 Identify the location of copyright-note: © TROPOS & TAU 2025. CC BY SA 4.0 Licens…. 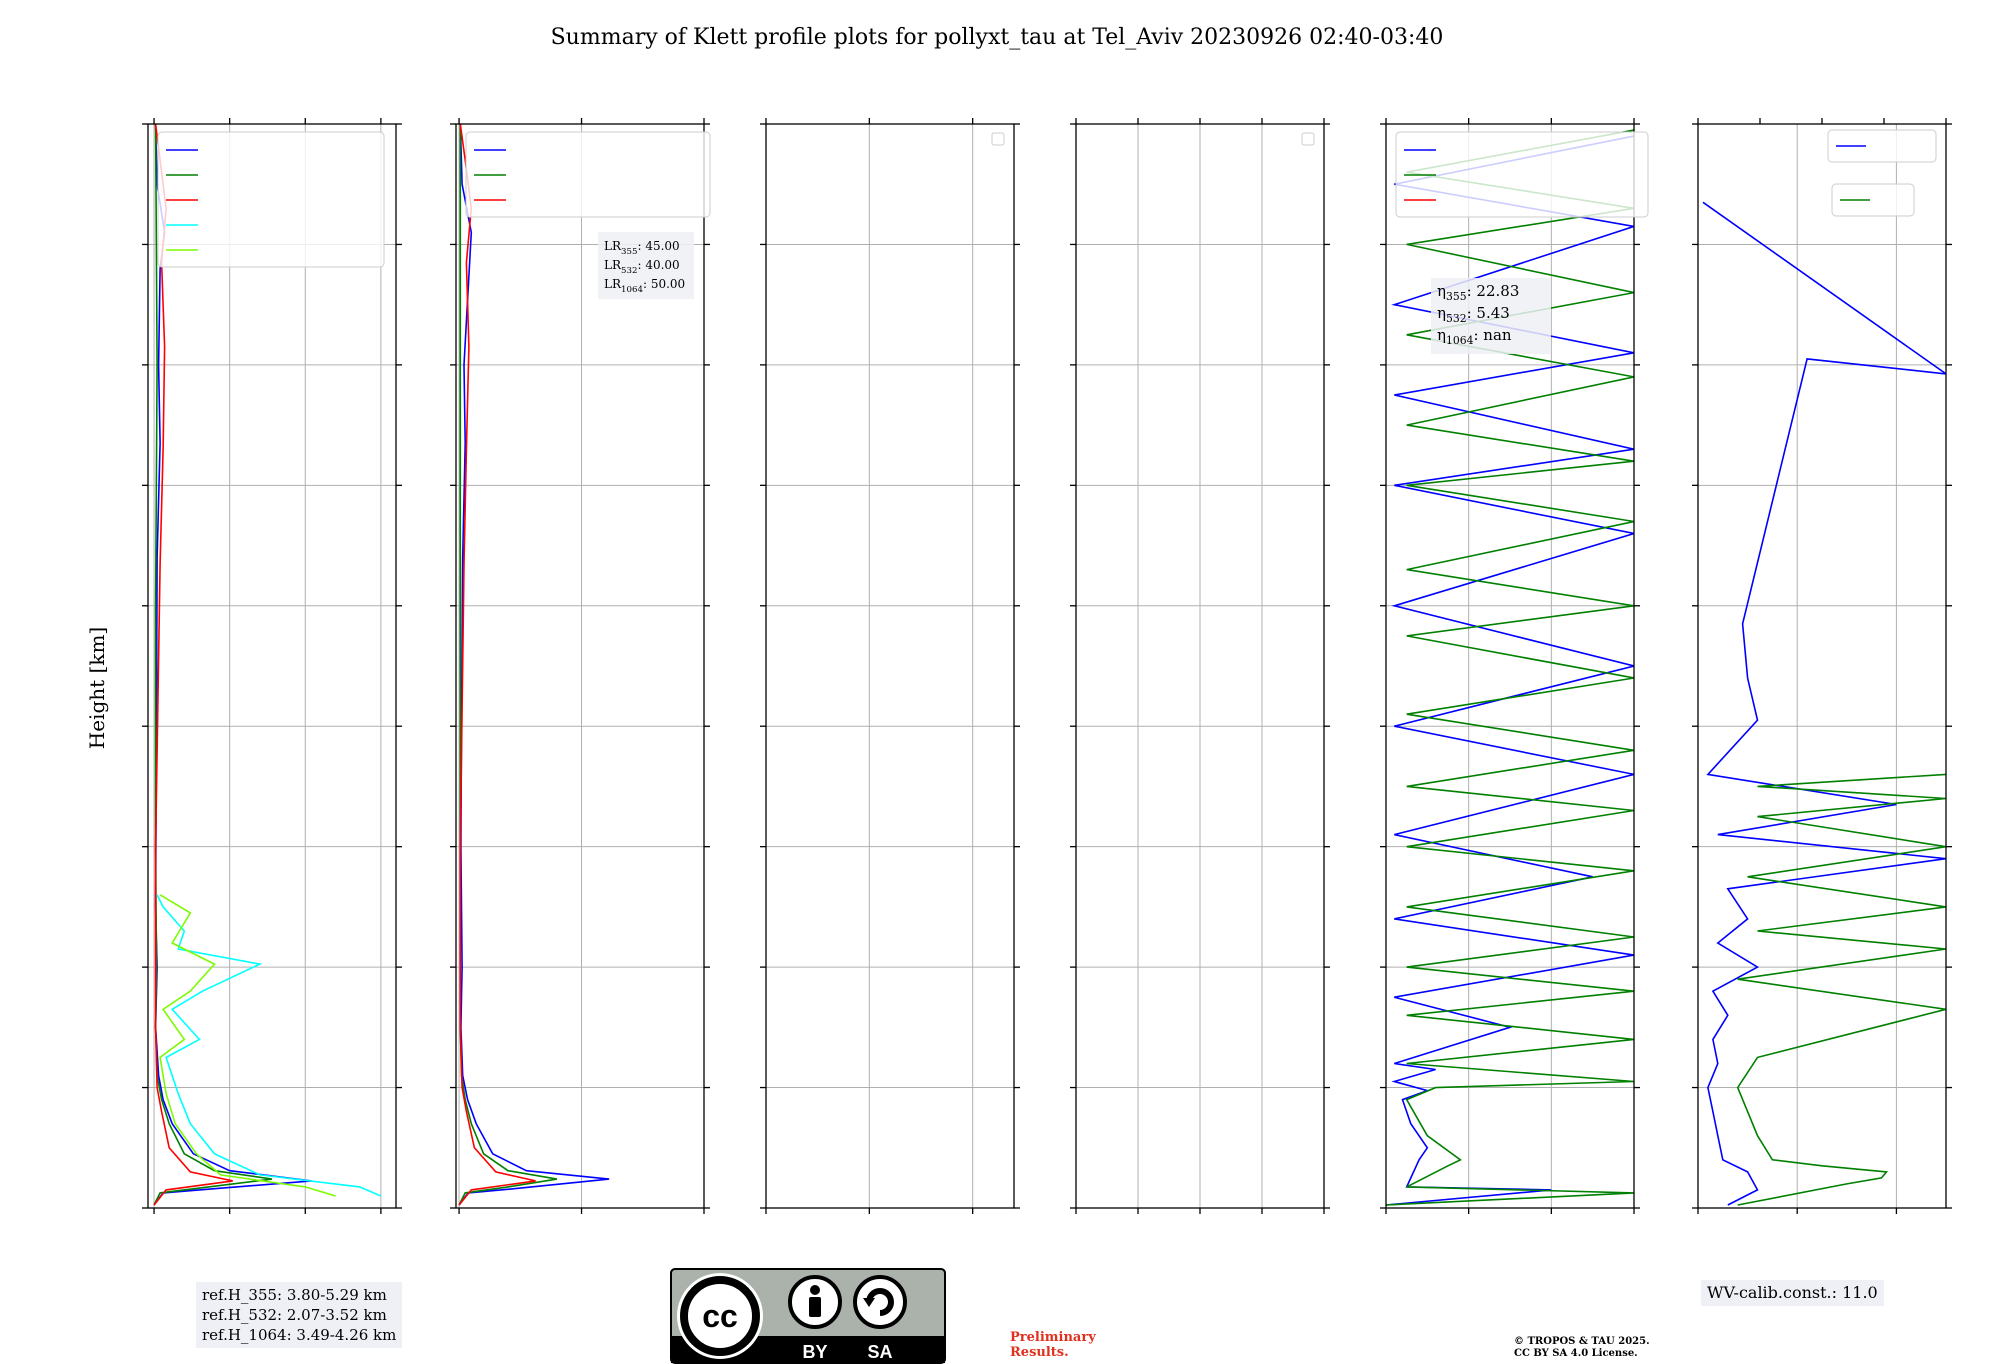
(1582, 1348).